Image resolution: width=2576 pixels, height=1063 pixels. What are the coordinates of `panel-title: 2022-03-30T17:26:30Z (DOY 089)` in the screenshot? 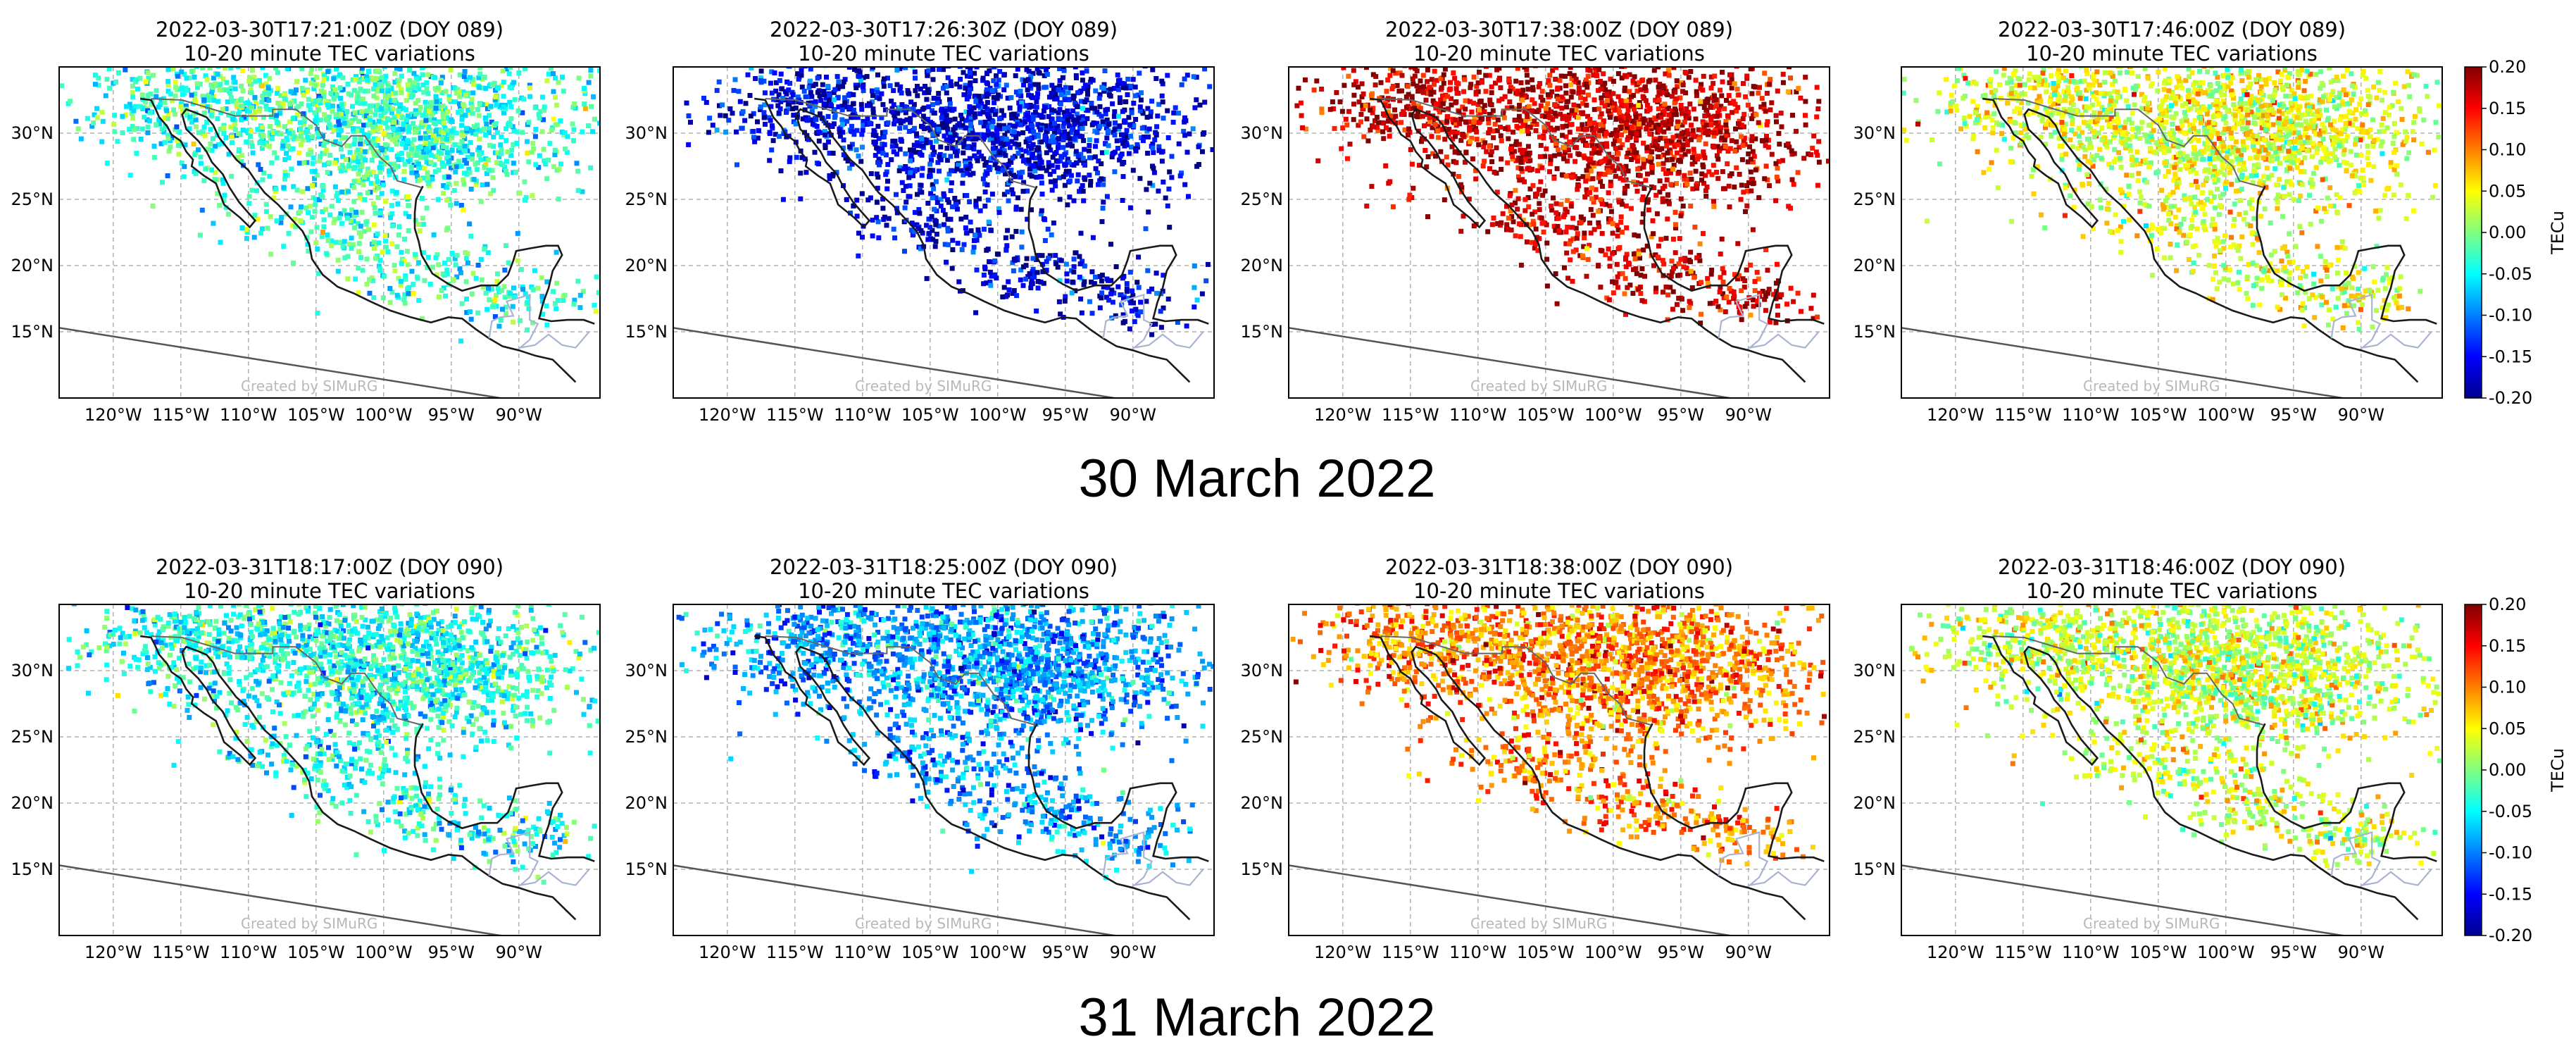 It's located at (944, 30).